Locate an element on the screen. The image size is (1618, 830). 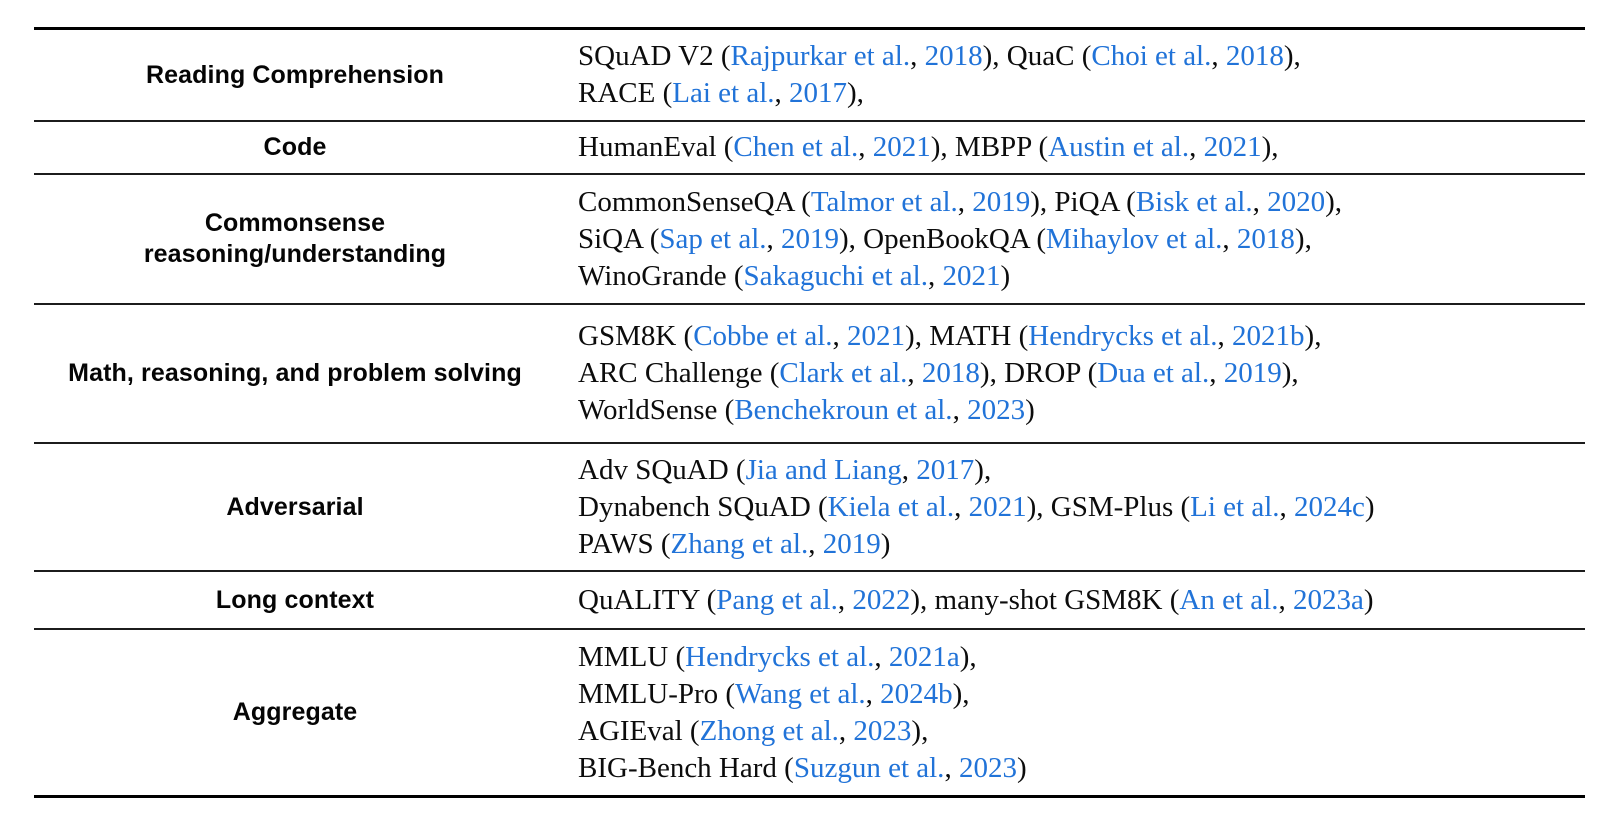
citation-link: Choi et al. is located at coordinates (1151, 56).